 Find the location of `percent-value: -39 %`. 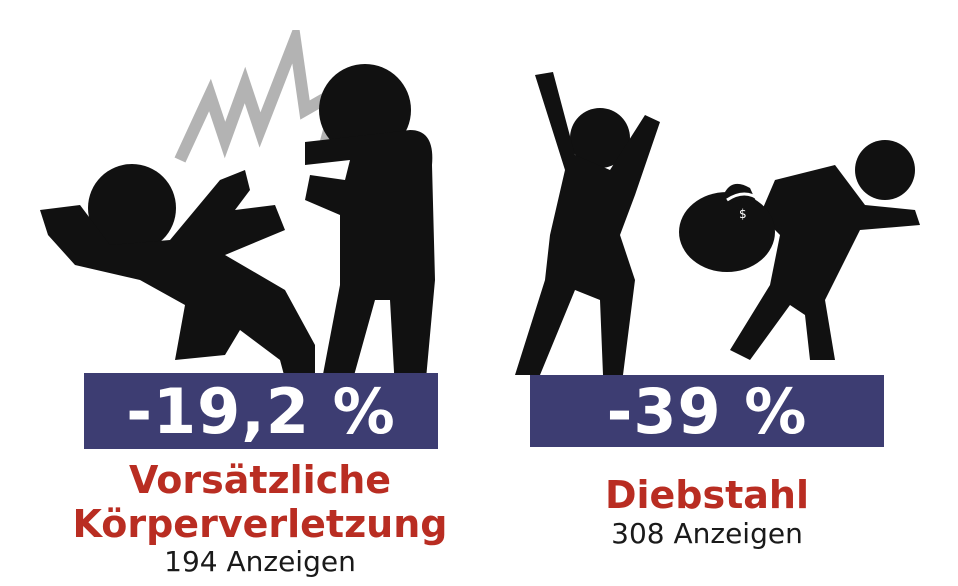

percent-value: -39 % is located at coordinates (707, 411).